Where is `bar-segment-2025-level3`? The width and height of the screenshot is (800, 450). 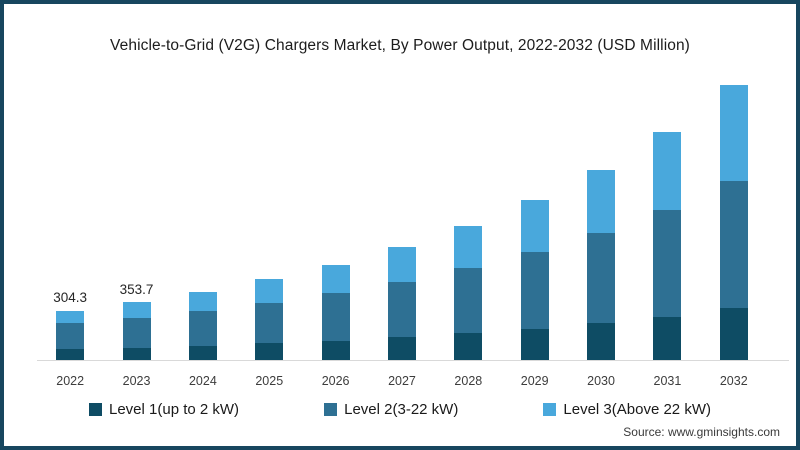
bar-segment-2025-level3 is located at coordinates (269, 291).